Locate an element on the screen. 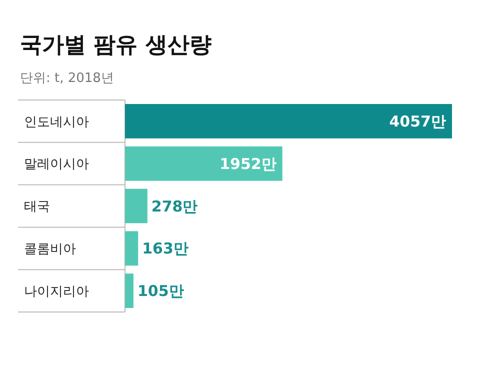  data-label: 163만 is located at coordinates (165, 249).